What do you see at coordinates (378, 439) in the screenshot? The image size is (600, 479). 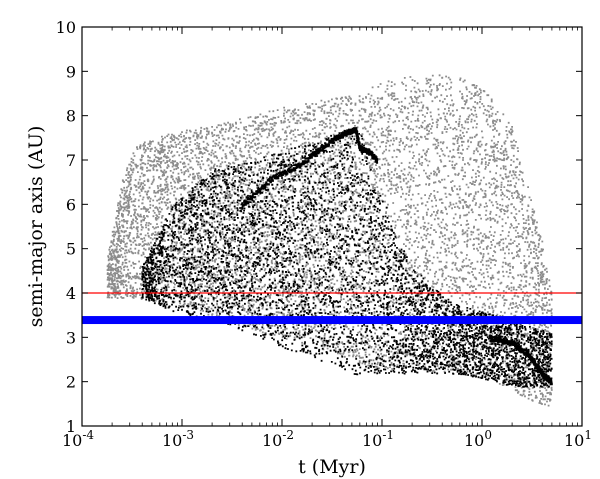 I see `x-tick-label: 10⁻¹` at bounding box center [378, 439].